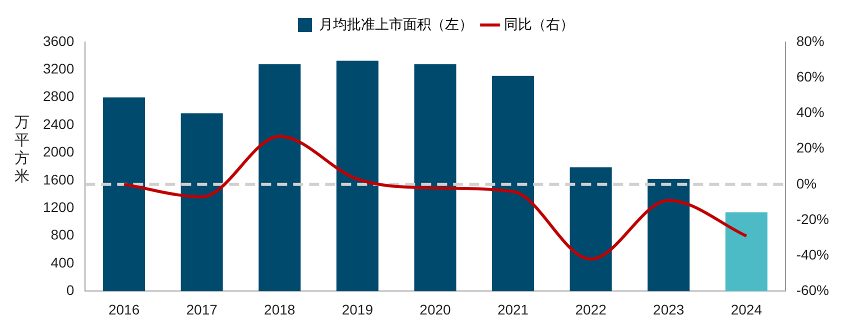 The height and width of the screenshot is (330, 844). Describe the element at coordinates (124, 309) in the screenshot. I see `x-tick-label: 2016` at that location.